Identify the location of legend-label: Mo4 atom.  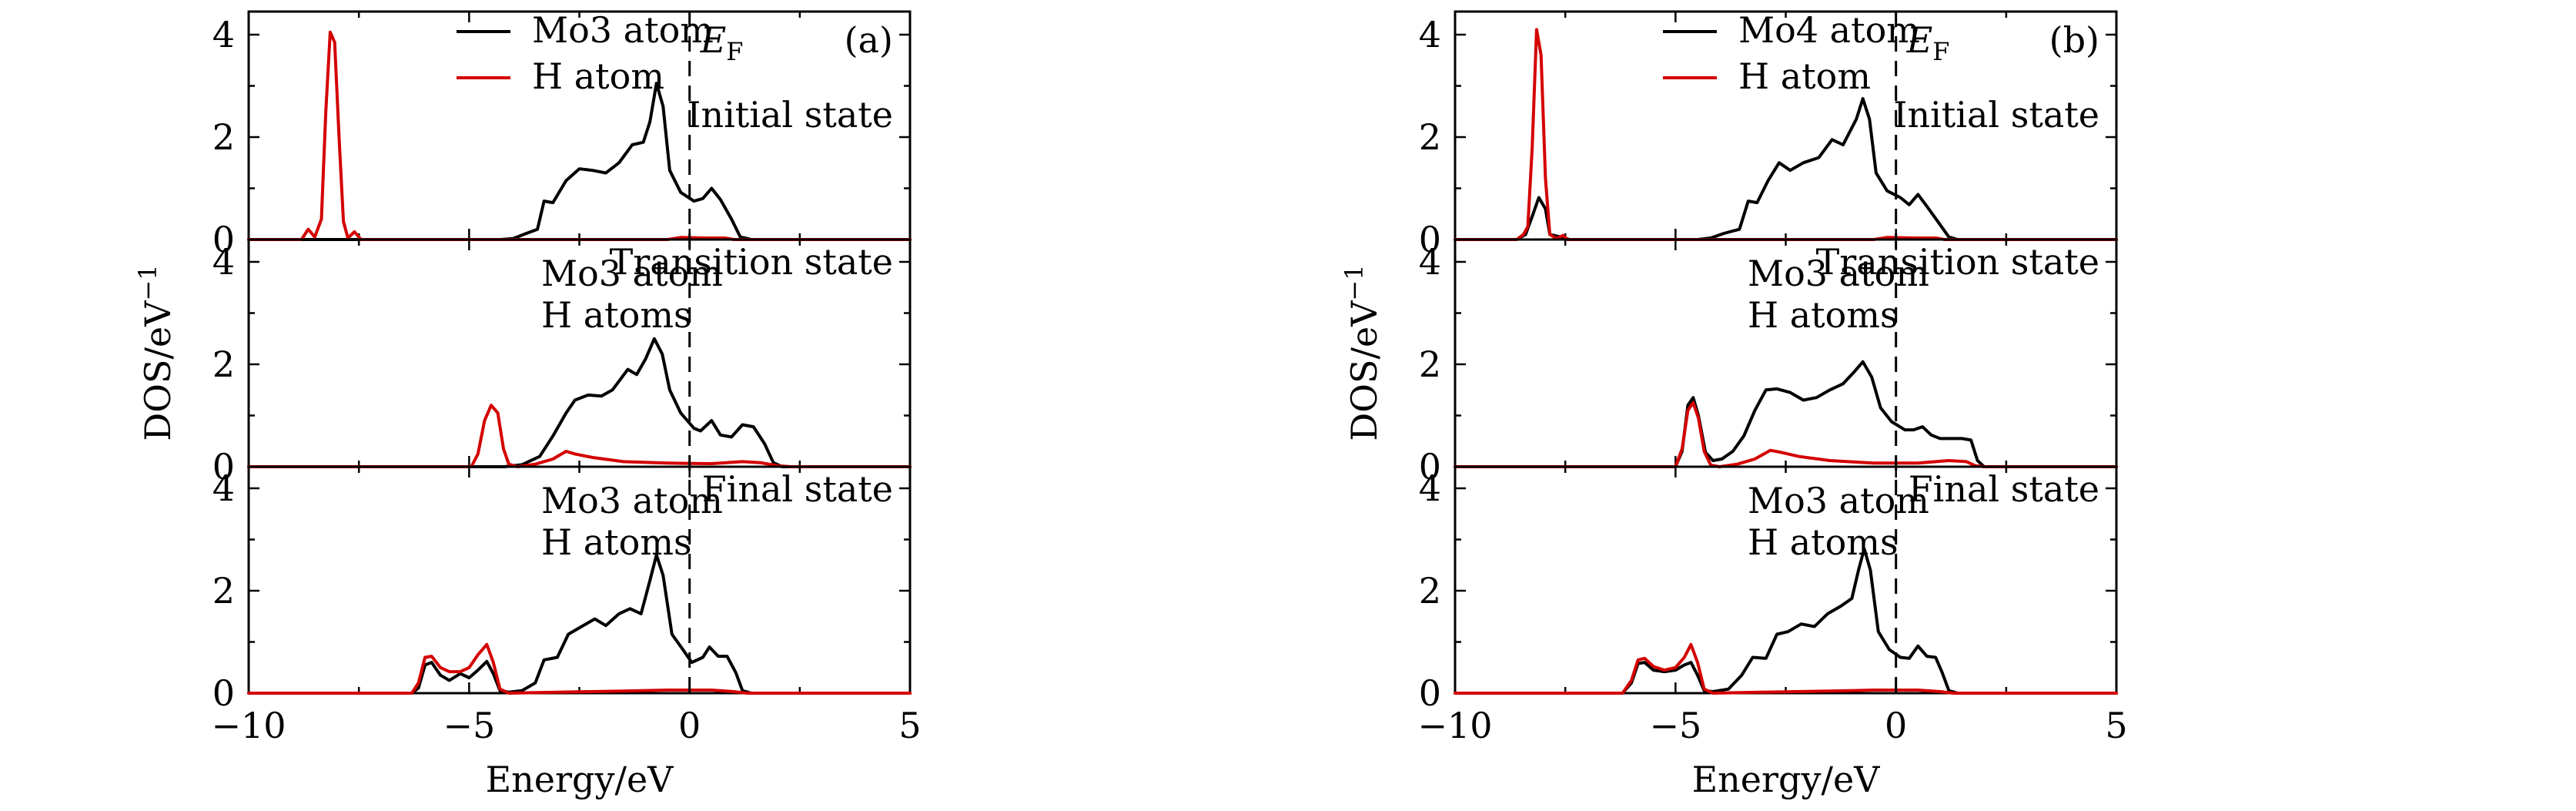
(1829, 30).